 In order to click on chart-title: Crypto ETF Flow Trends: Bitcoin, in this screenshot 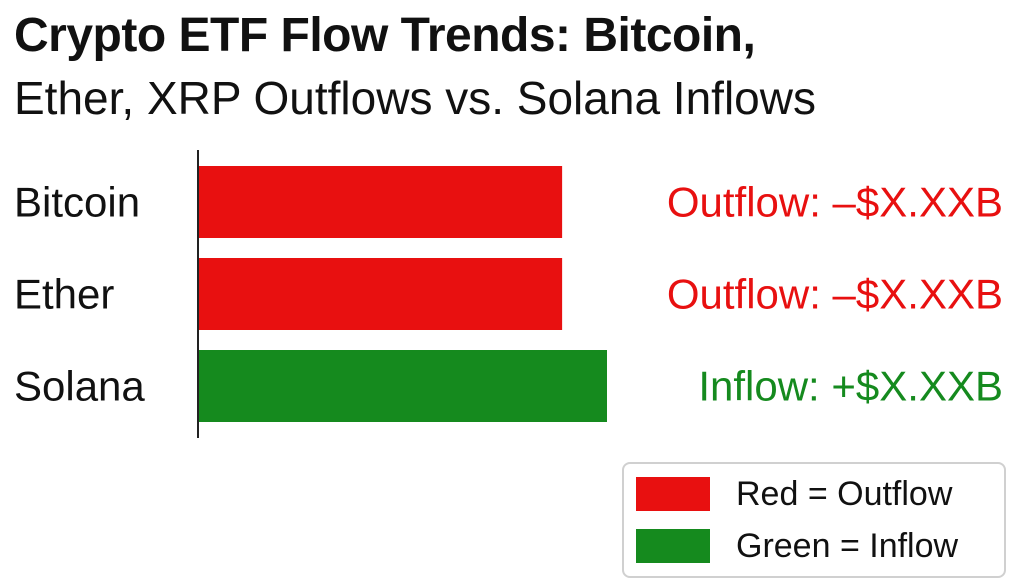, I will do `click(385, 35)`.